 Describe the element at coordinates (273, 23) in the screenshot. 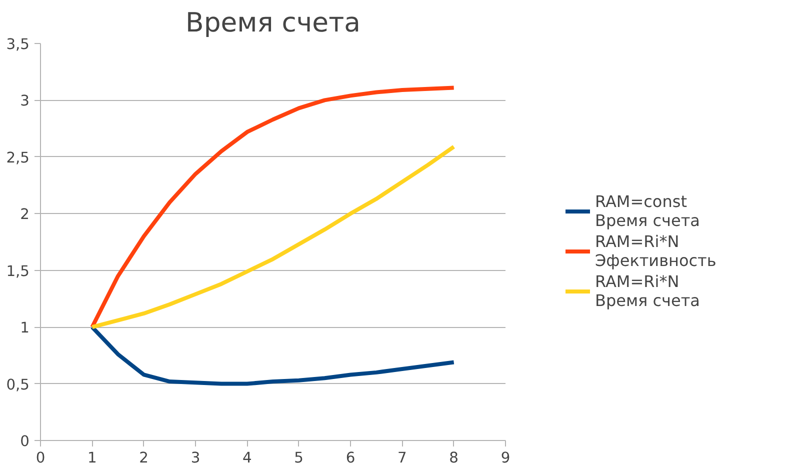

I see `chart-title: Время счета` at that location.